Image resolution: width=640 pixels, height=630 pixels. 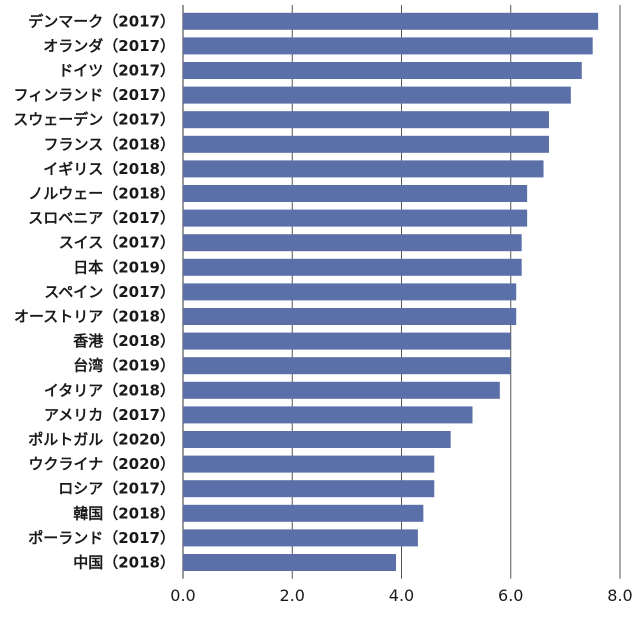 I want to click on category-label: 韓国（2018）, so click(x=124, y=513).